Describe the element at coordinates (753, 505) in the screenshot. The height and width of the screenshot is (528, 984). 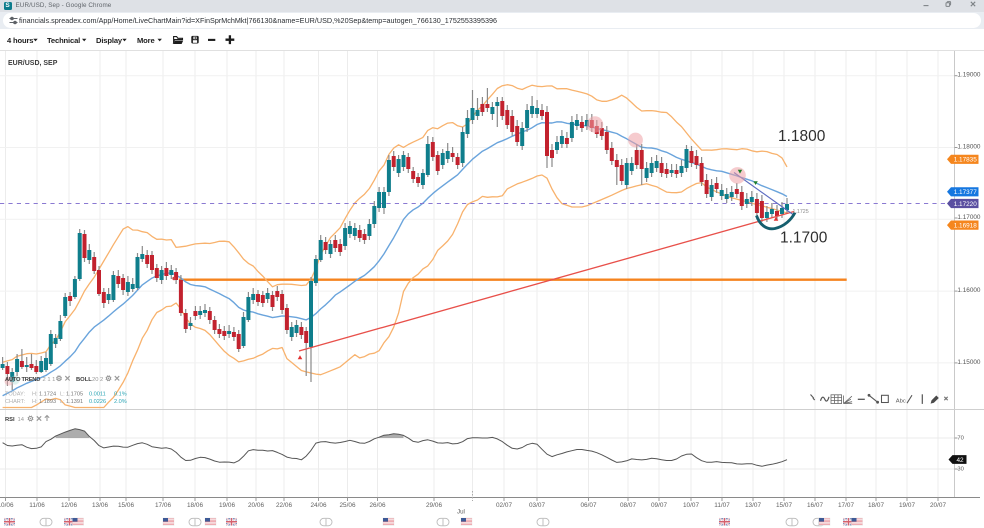
I see `svg-text: 13/07` at that location.